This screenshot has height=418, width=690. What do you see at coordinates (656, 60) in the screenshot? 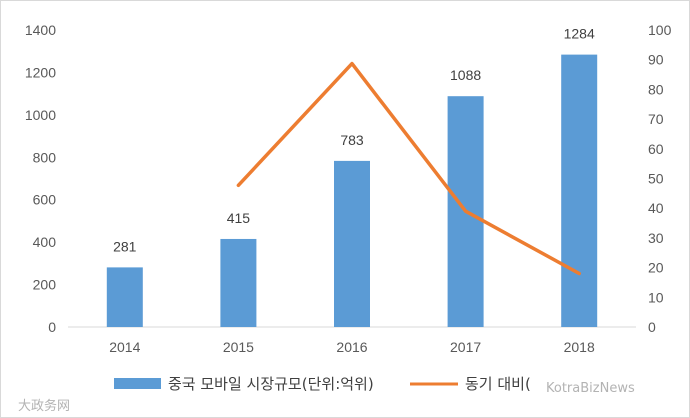
I see `y2-tick-label: 90` at bounding box center [656, 60].